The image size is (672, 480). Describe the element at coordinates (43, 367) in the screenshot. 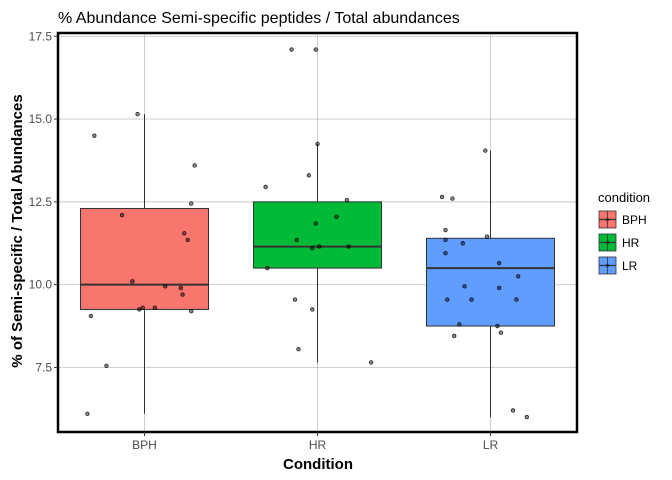

I see `y-tick-label: 7.5` at that location.